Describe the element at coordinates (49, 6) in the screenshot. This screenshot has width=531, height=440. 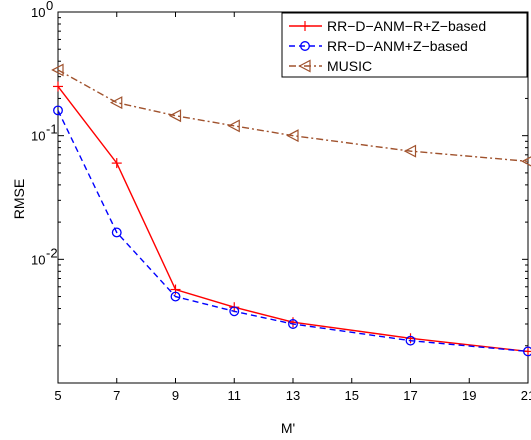
I see `y-tick-exponent: 0` at that location.